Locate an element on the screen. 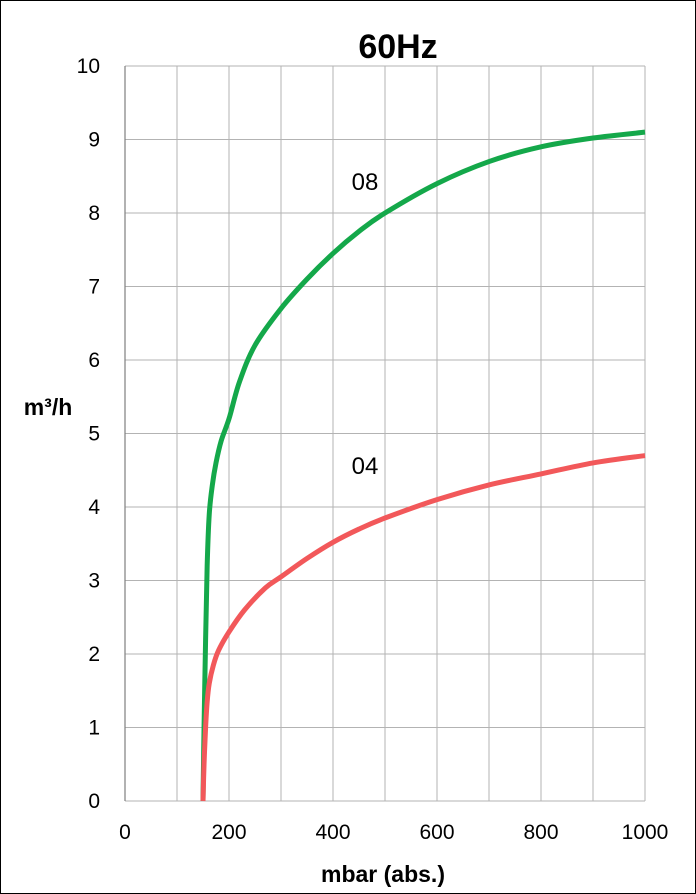 The height and width of the screenshot is (894, 696). x-axis-label: mbar (abs.) is located at coordinates (383, 874).